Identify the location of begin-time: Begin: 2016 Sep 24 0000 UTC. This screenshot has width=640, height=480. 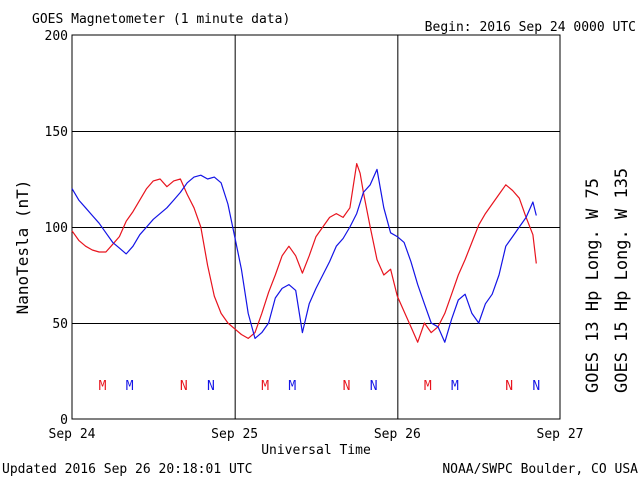
(530, 27).